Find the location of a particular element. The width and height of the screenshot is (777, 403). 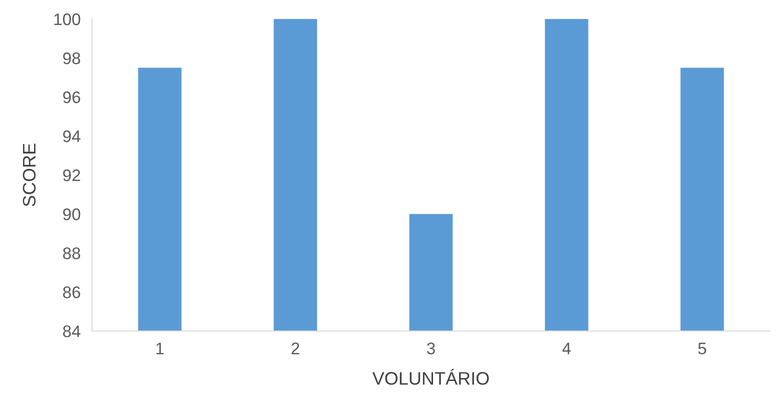

x-tick-label: 1 is located at coordinates (160, 348).